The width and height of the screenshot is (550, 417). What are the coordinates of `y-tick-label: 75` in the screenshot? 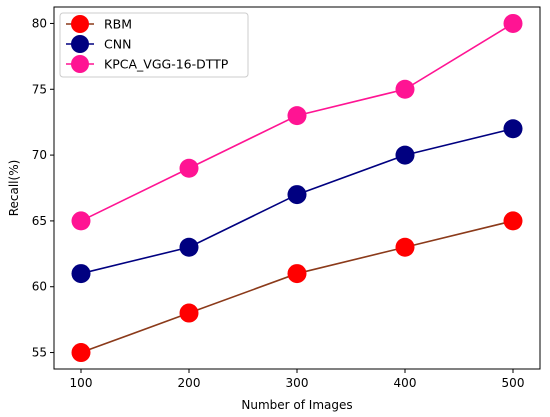 It's located at (39, 89).